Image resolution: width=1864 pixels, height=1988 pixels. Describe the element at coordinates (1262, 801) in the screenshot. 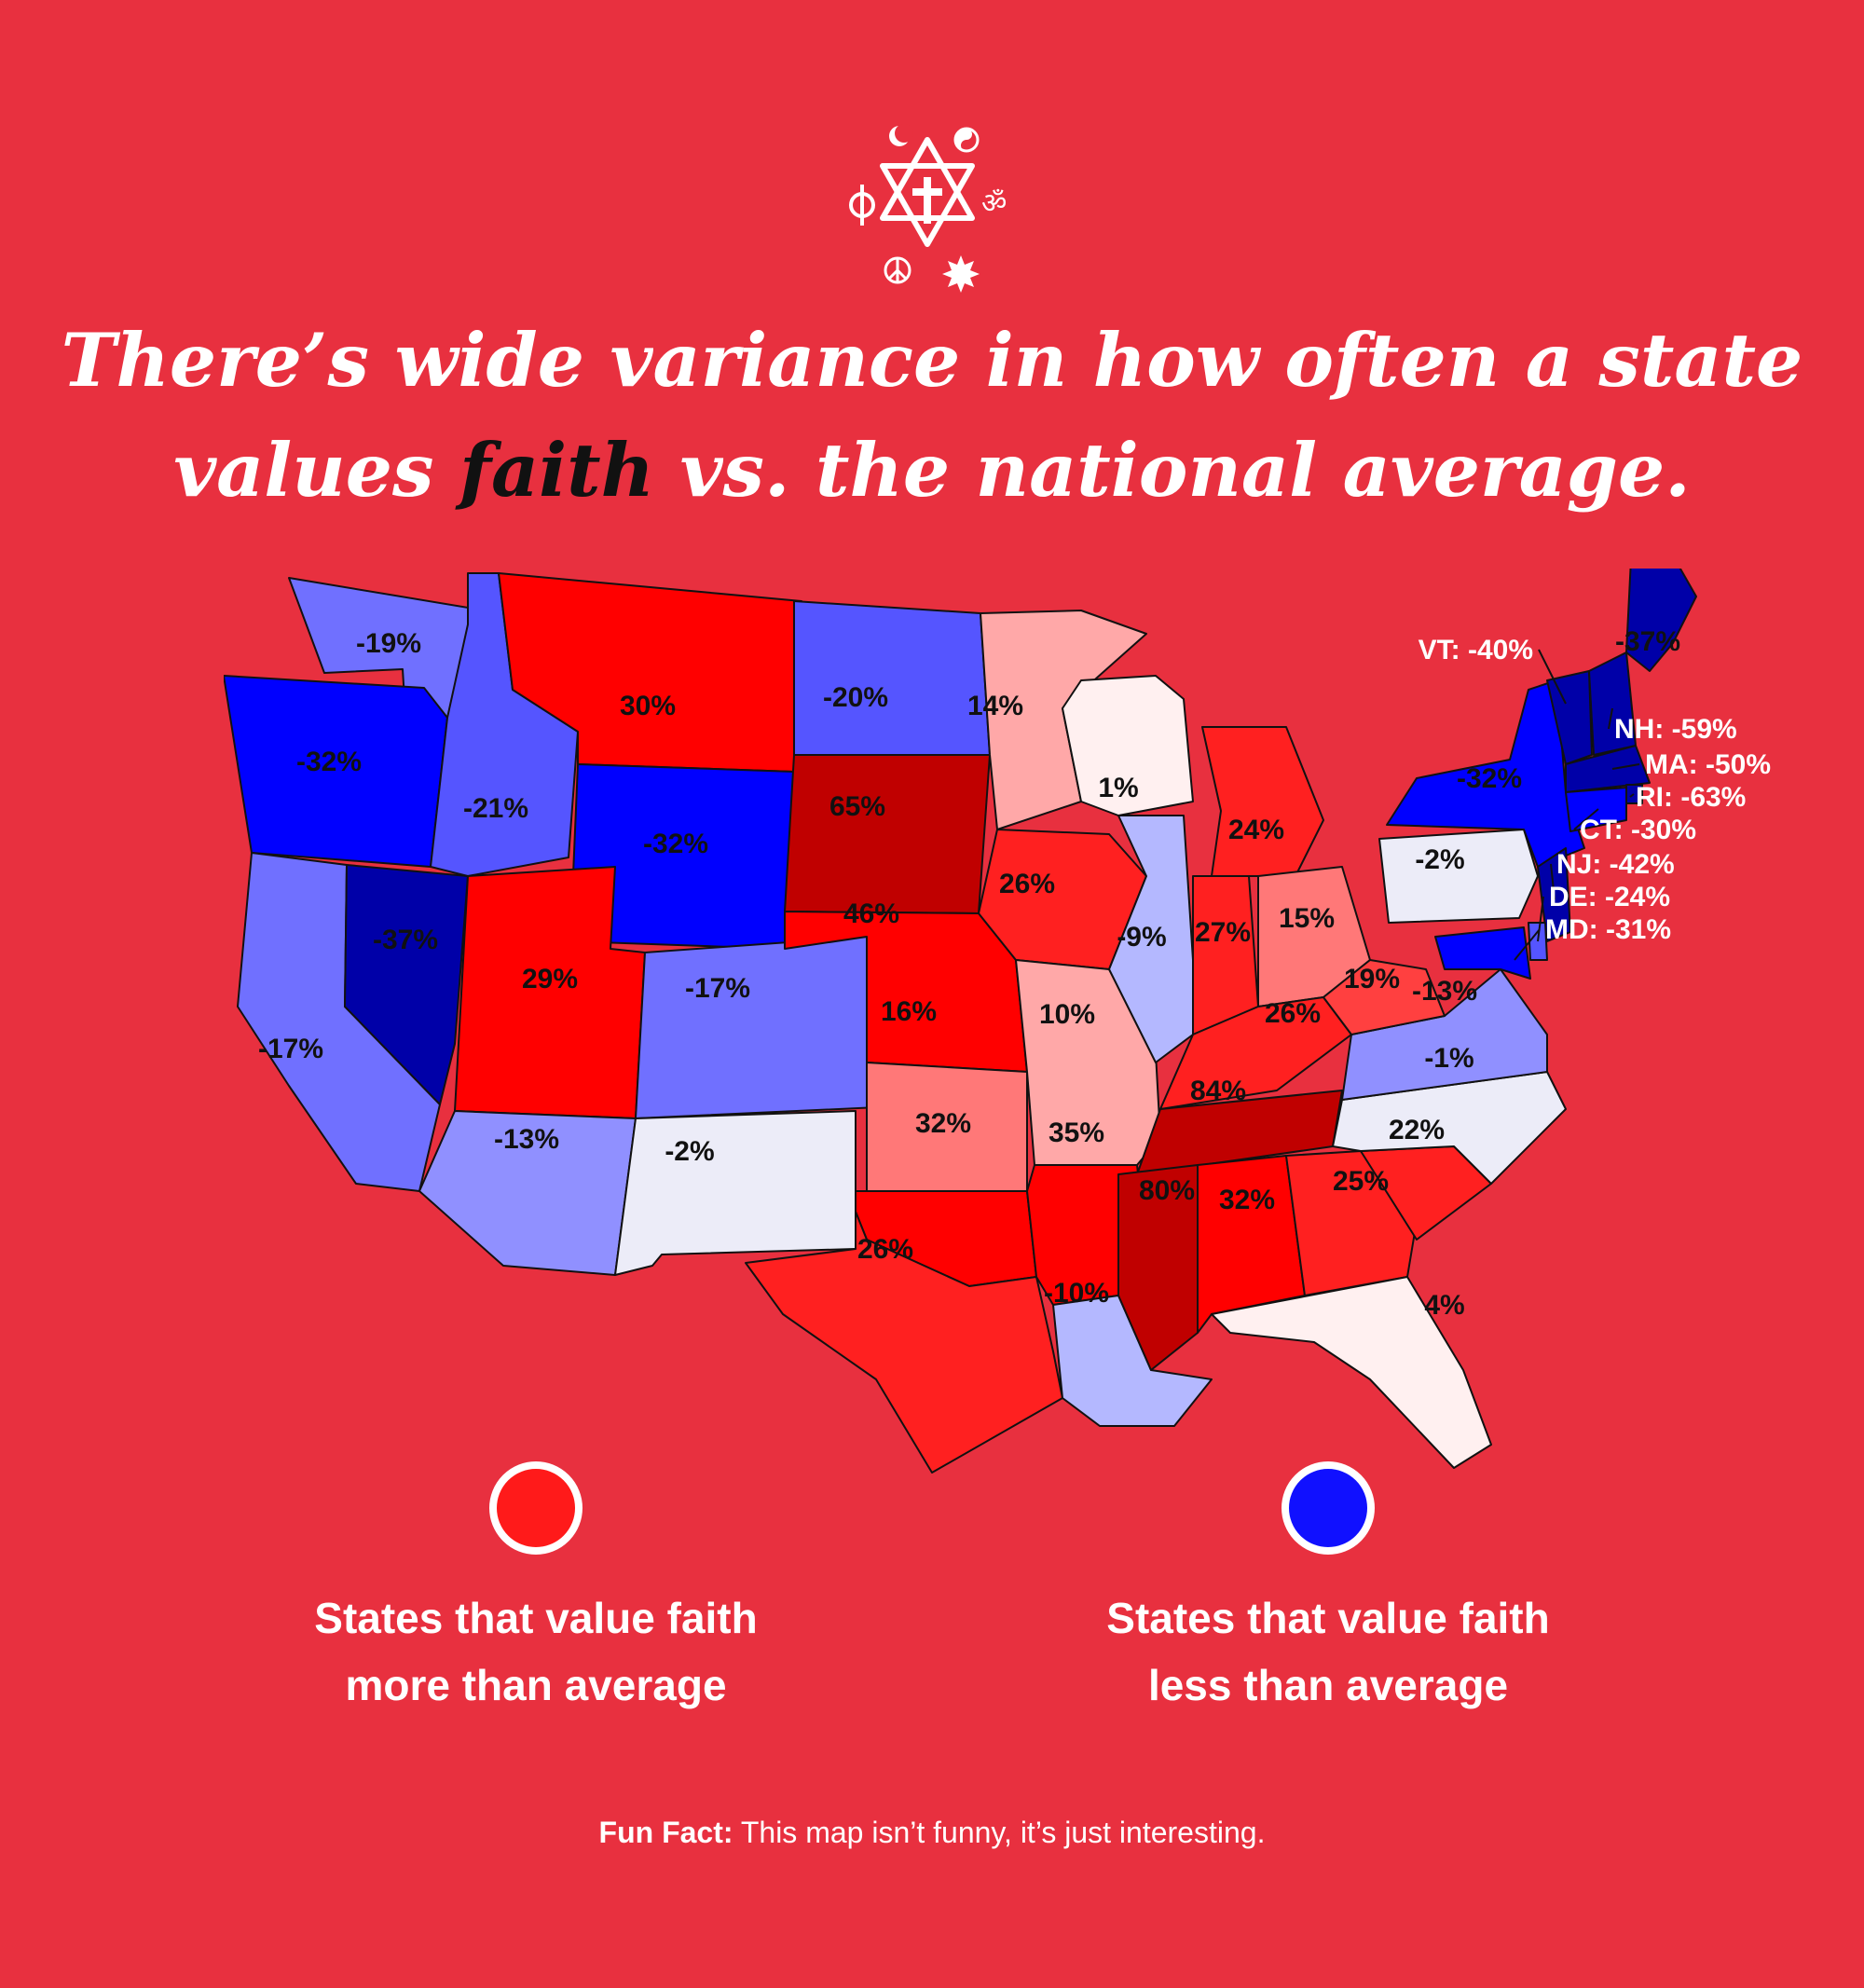

I see `state-mi` at that location.